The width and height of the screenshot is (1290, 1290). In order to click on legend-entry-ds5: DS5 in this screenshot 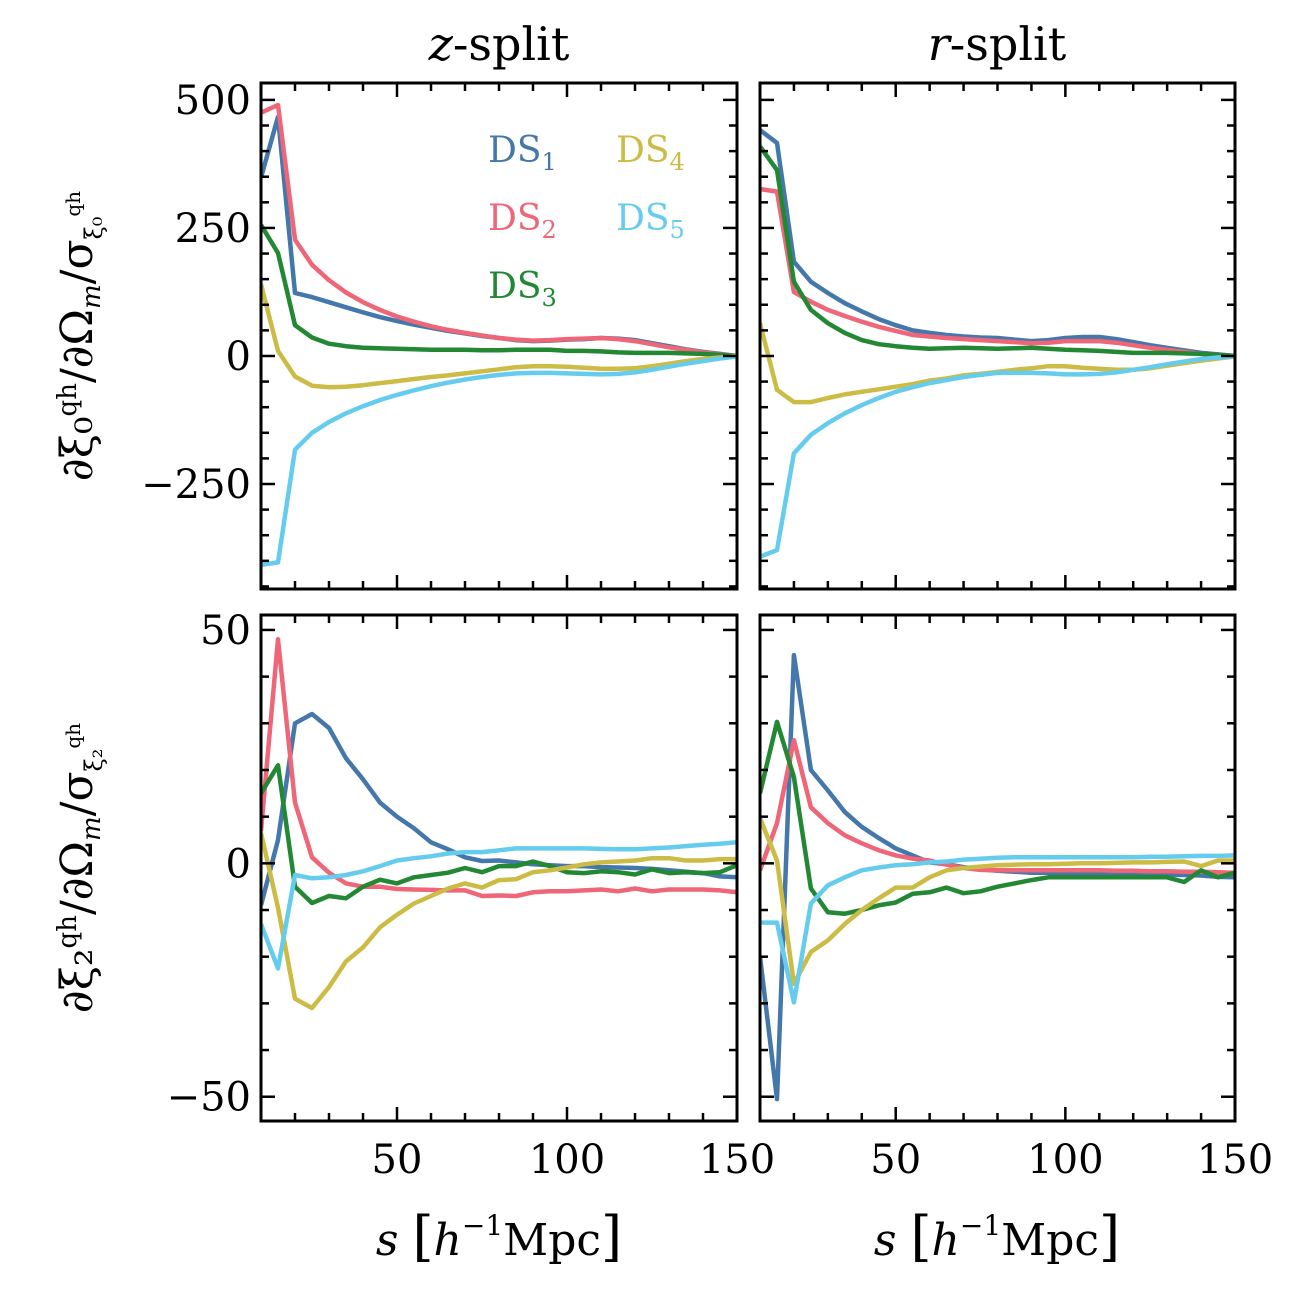, I will do `click(650, 221)`.